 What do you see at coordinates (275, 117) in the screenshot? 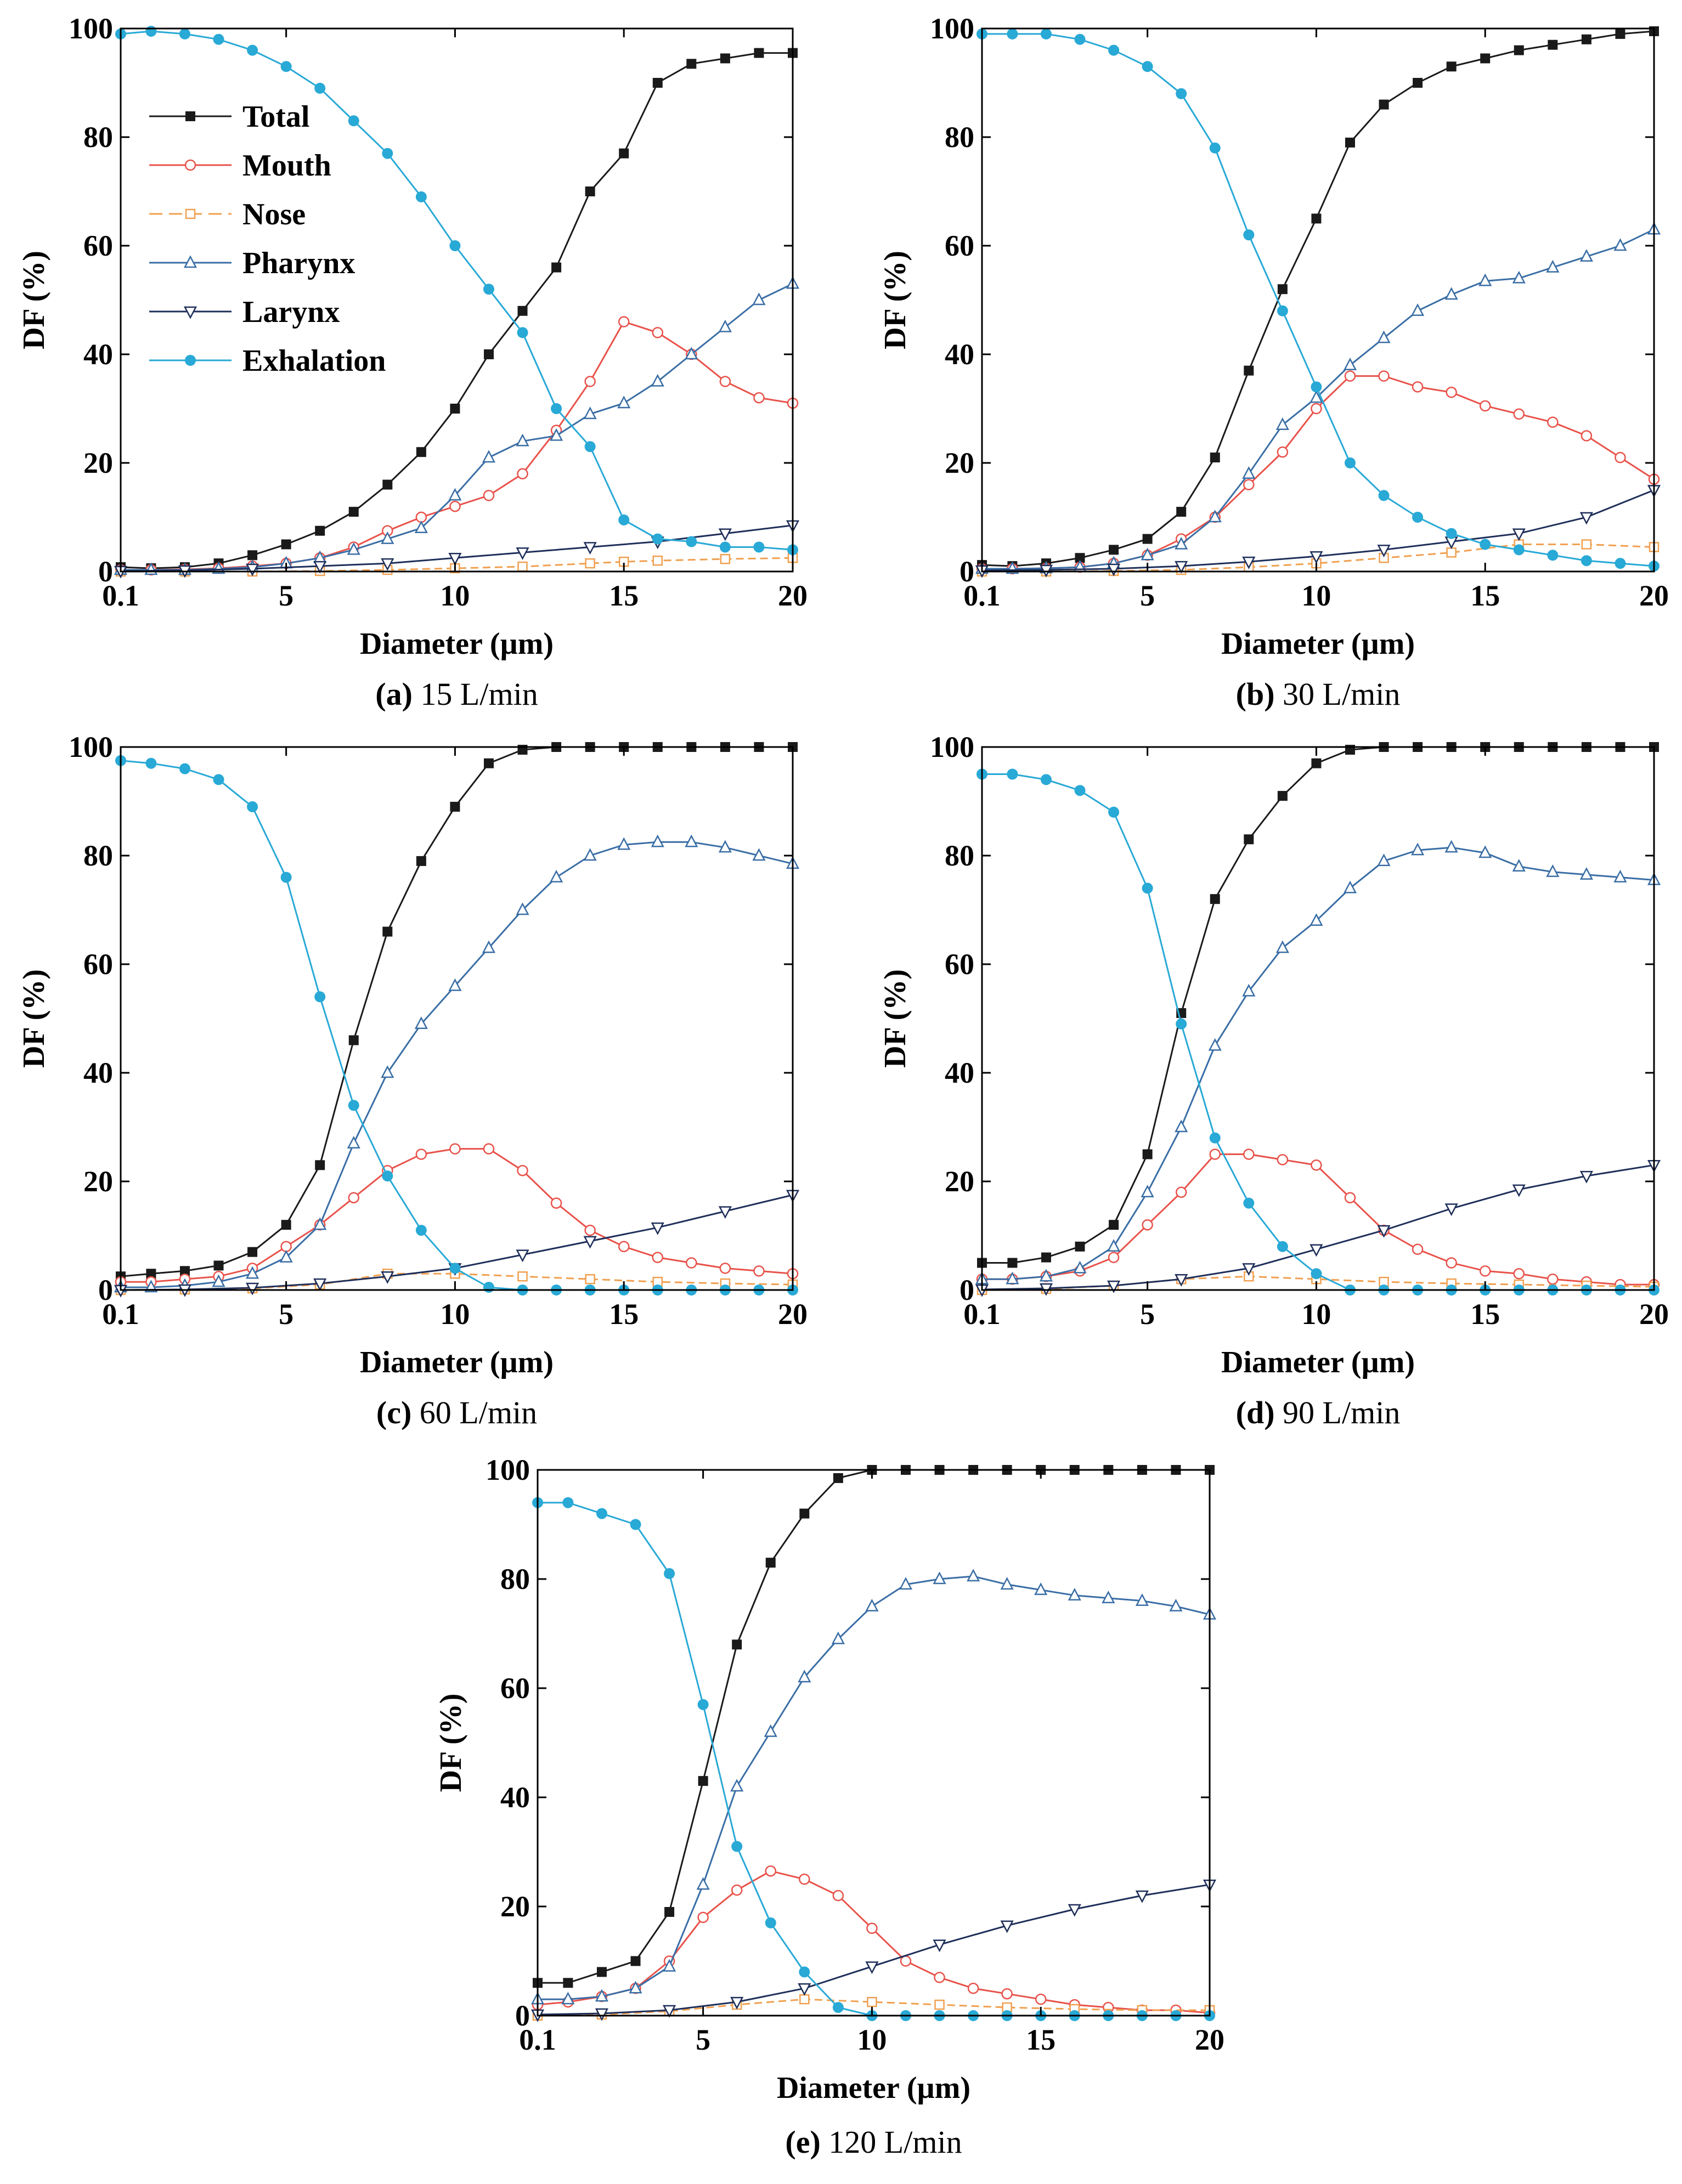
I see `legend-label: Total` at bounding box center [275, 117].